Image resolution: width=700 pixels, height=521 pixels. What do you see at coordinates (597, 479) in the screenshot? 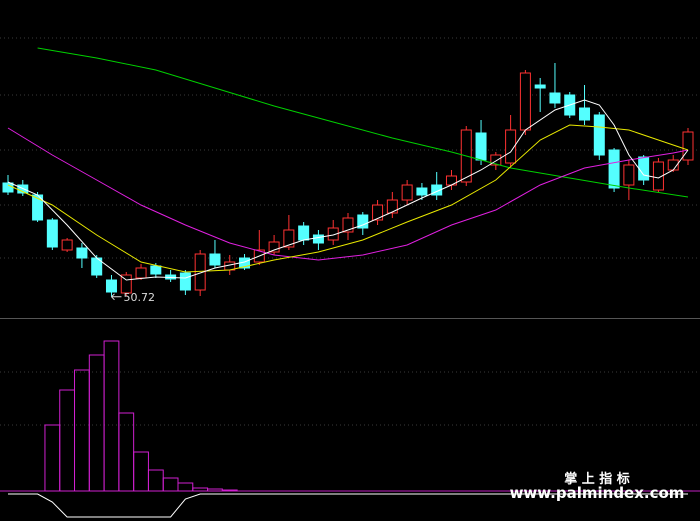
I see `watermark-title: 掌 上 指 标` at bounding box center [597, 479].